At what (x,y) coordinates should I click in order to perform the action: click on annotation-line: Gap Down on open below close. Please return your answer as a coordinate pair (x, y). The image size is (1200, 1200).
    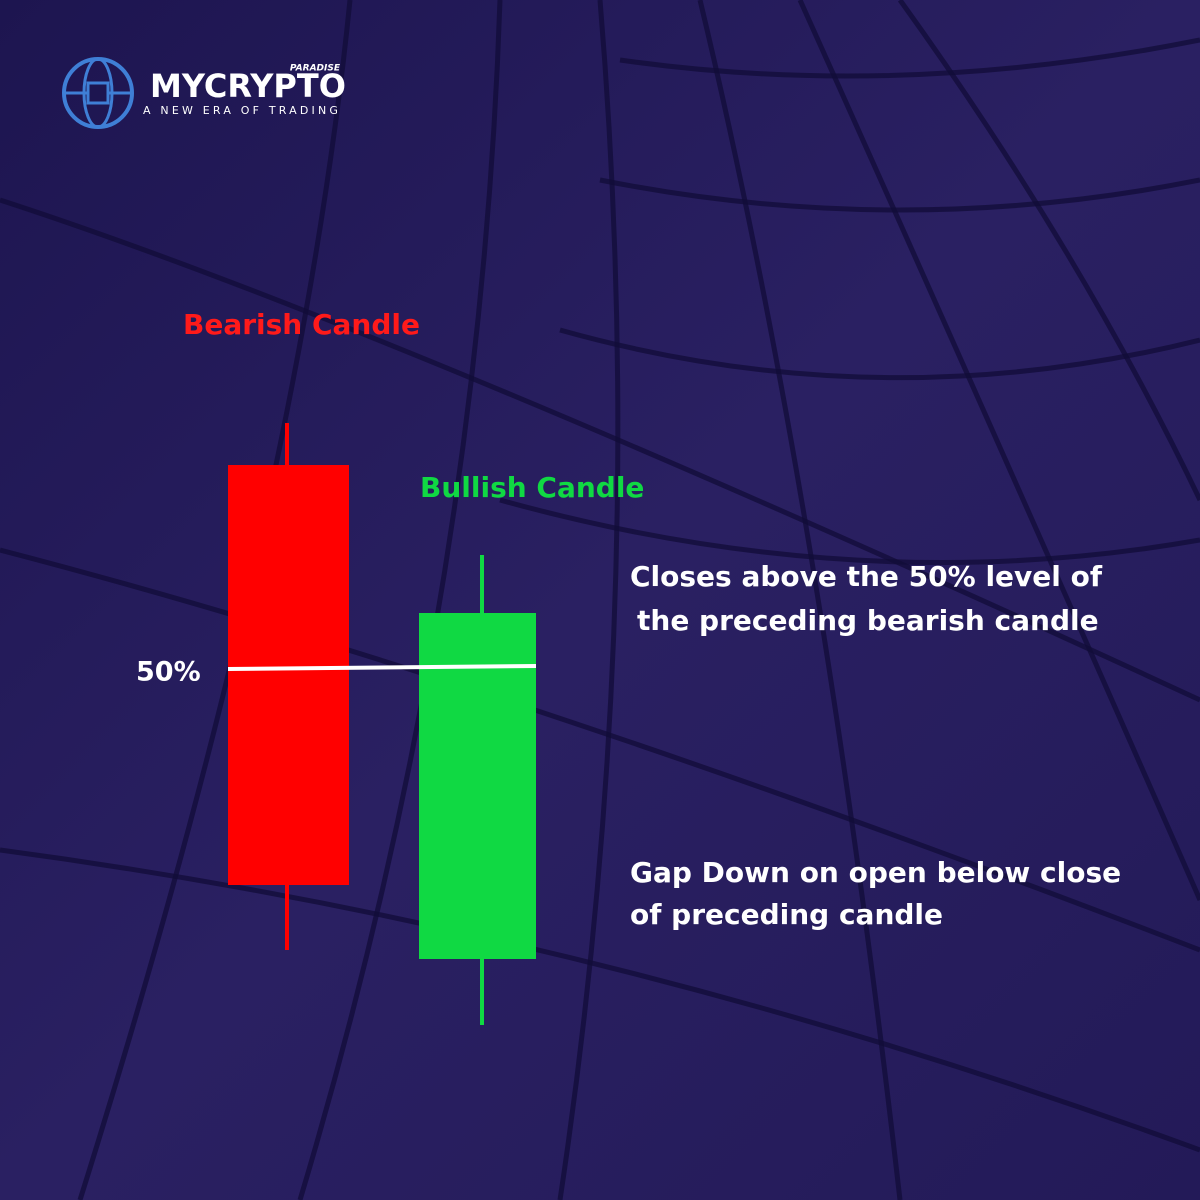
    Looking at the image, I should click on (875, 872).